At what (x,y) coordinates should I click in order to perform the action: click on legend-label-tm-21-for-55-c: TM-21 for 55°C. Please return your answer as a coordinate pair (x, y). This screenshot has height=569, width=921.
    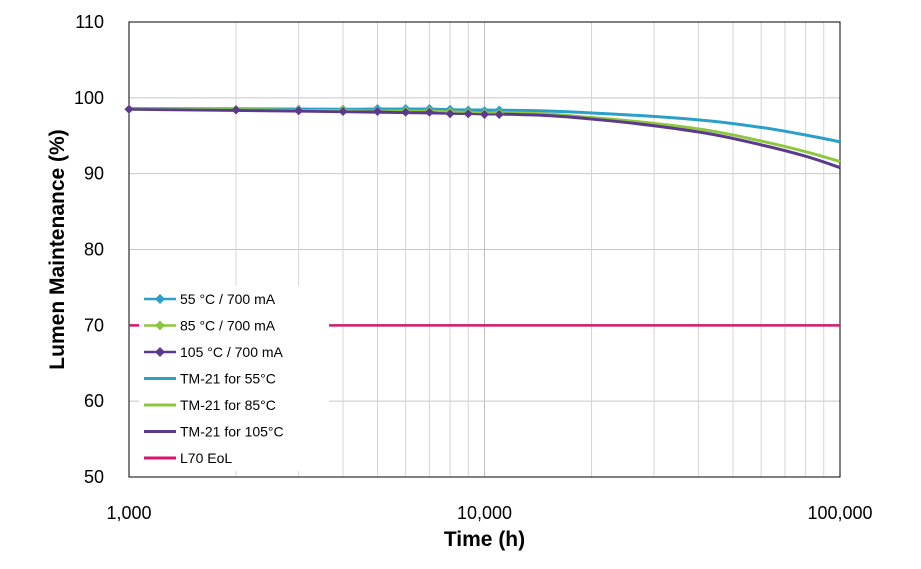
    Looking at the image, I should click on (228, 379).